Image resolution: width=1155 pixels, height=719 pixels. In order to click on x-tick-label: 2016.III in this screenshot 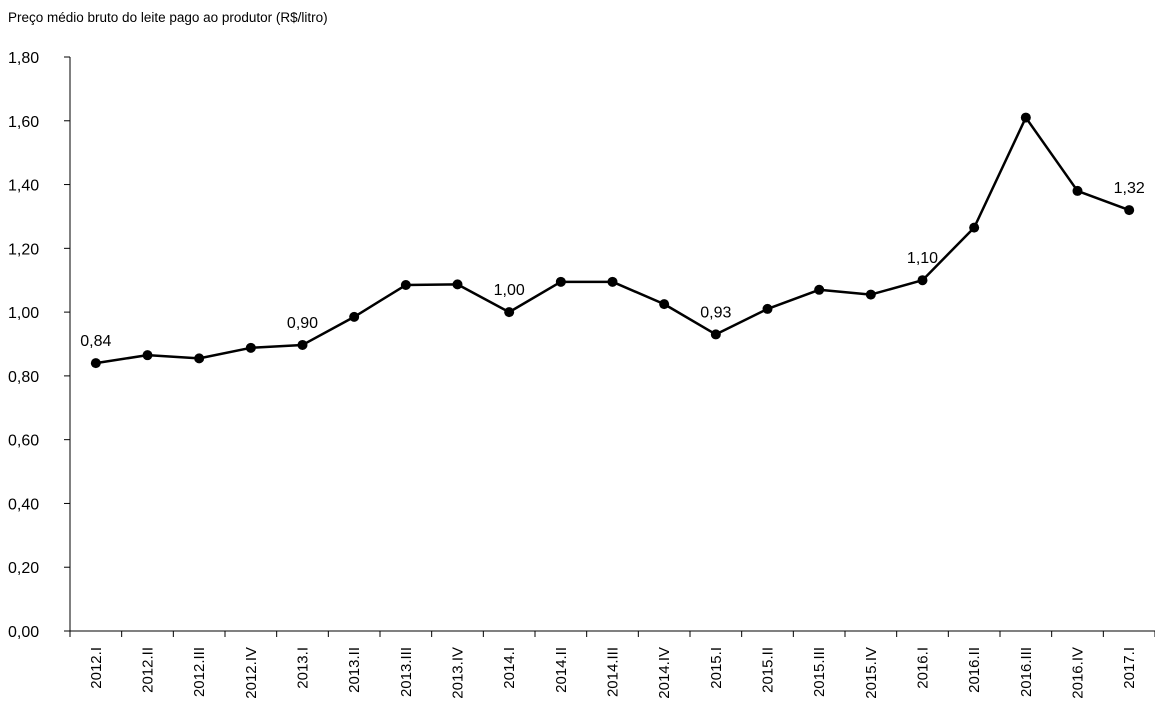, I will do `click(1026, 672)`.